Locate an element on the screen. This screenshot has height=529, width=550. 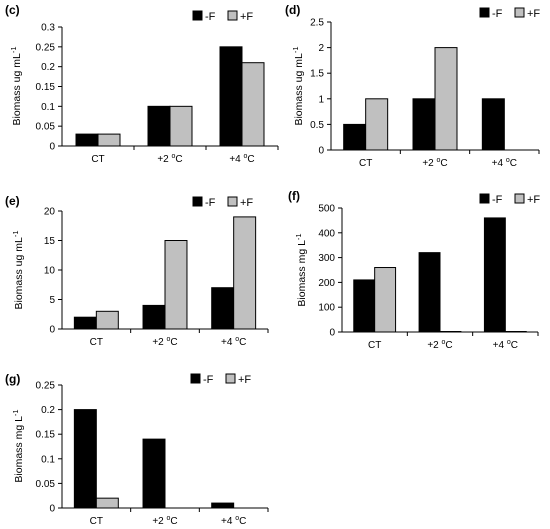
y-tick-label-d: 2 is located at coordinates (321, 48).